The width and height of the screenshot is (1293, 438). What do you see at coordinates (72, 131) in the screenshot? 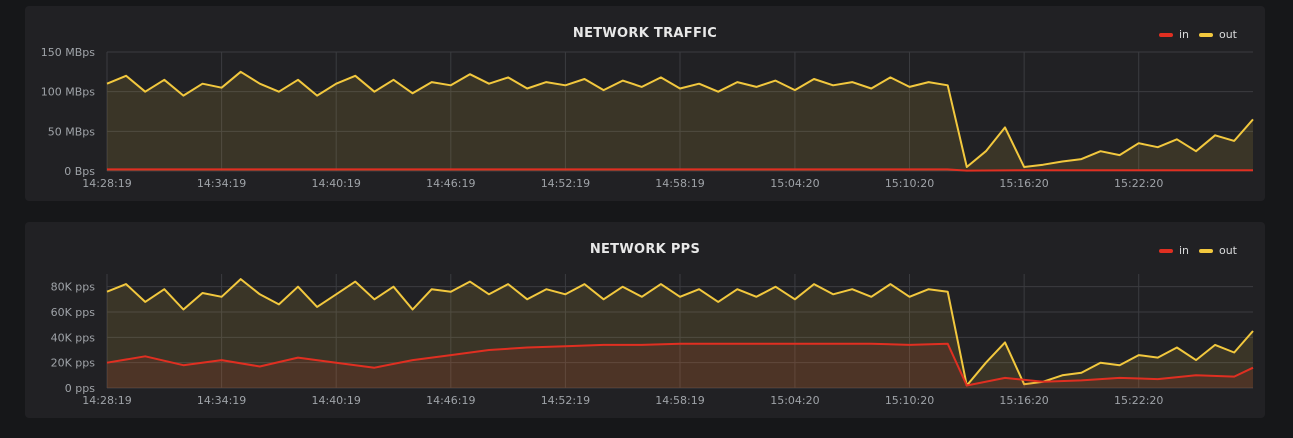
I see `y-tick-label: 50 MBps` at bounding box center [72, 131].